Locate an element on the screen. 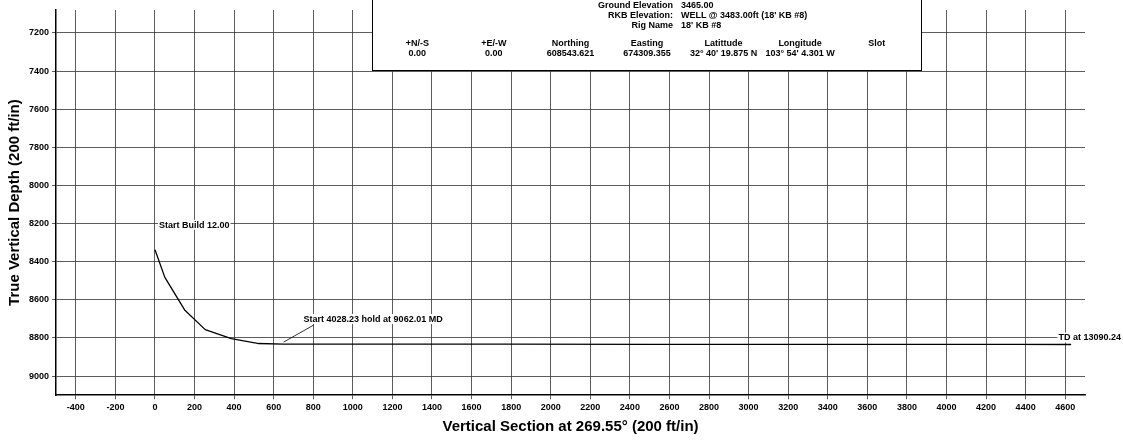  x-tick-label: 400 is located at coordinates (234, 407).